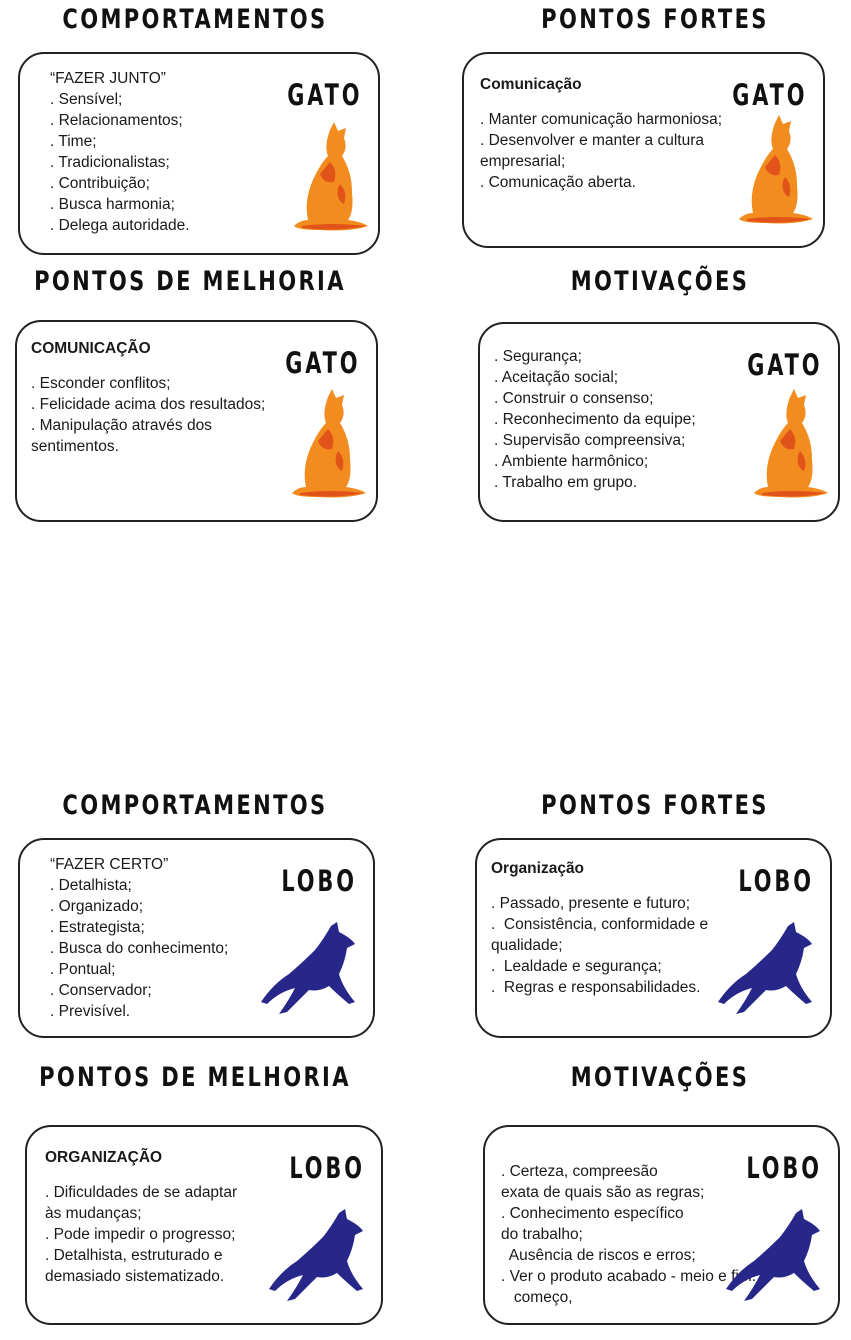 The width and height of the screenshot is (851, 1340). I want to click on list-item: . Time;, so click(73, 141).